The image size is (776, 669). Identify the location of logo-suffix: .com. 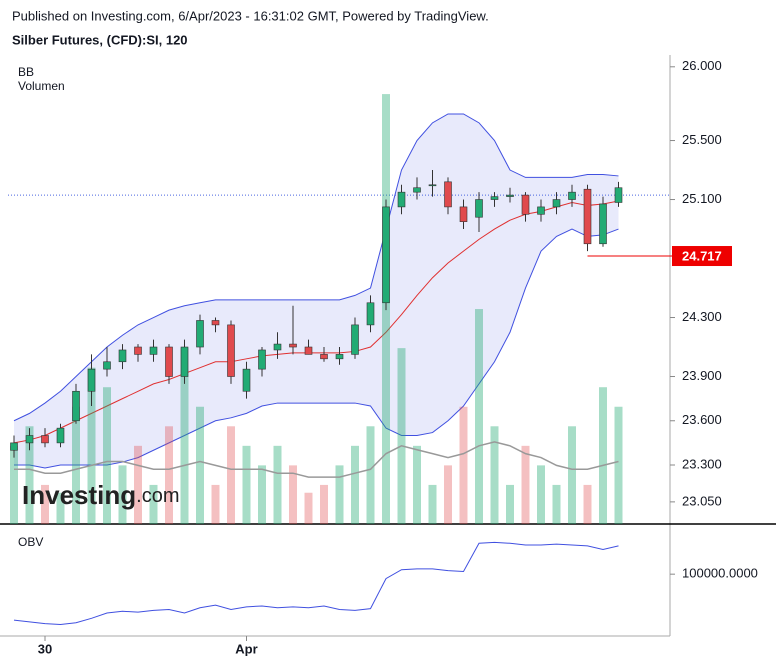
(157, 496).